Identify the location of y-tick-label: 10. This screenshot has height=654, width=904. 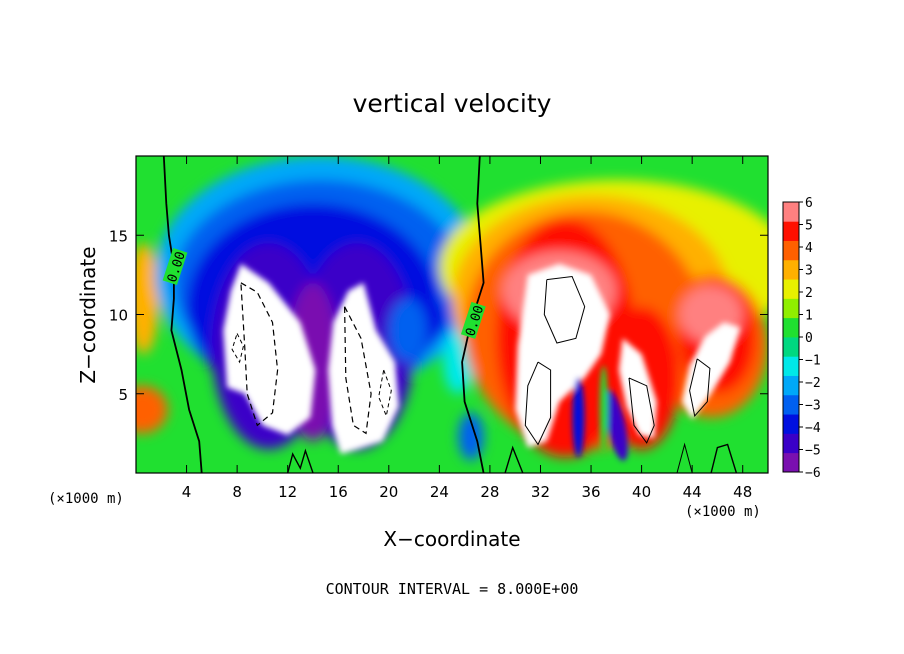
(118, 316).